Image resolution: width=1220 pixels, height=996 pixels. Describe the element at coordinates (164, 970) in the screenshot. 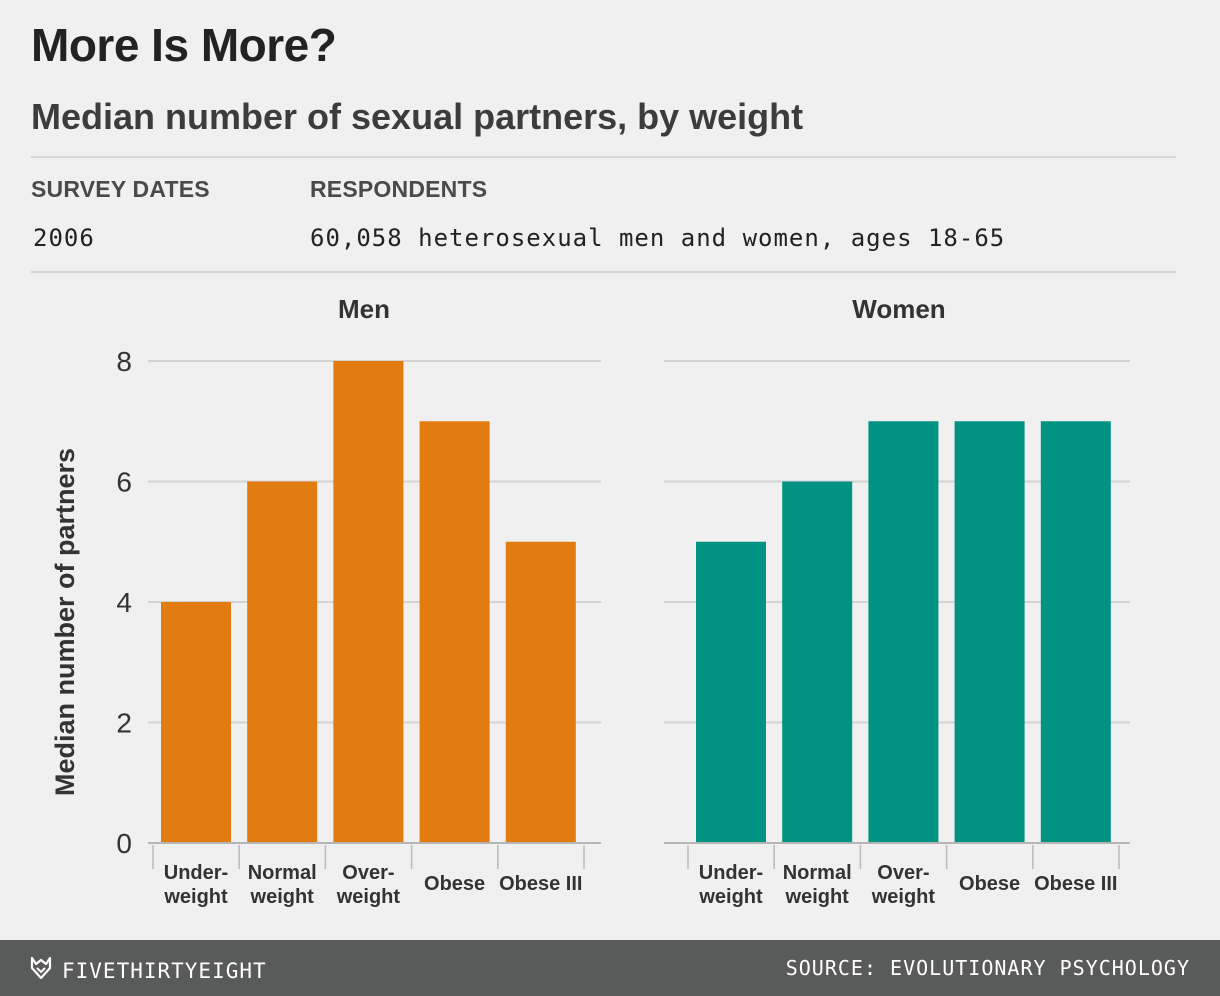

I see `brand-name: FIVETHIRTYEIGHT` at that location.